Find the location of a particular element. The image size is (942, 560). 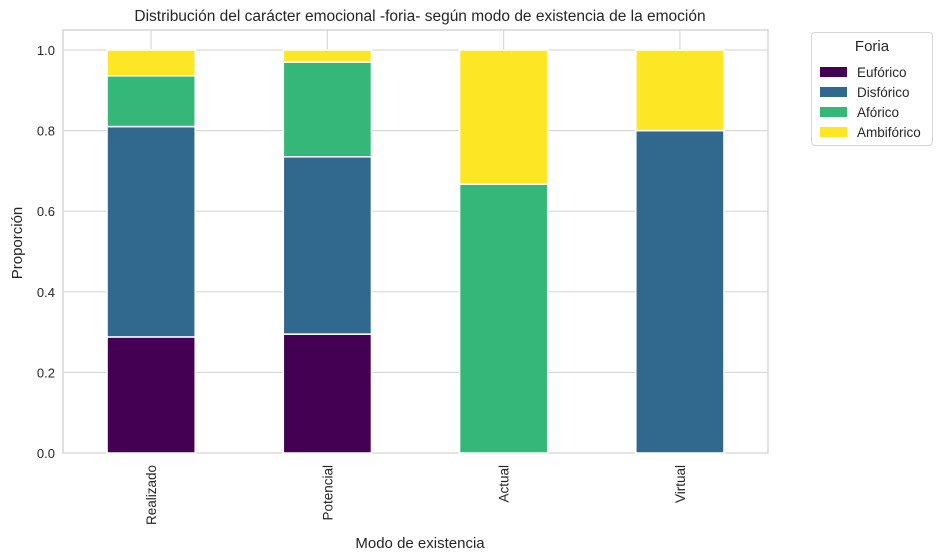

legend-label: Eufórico is located at coordinates (882, 72).